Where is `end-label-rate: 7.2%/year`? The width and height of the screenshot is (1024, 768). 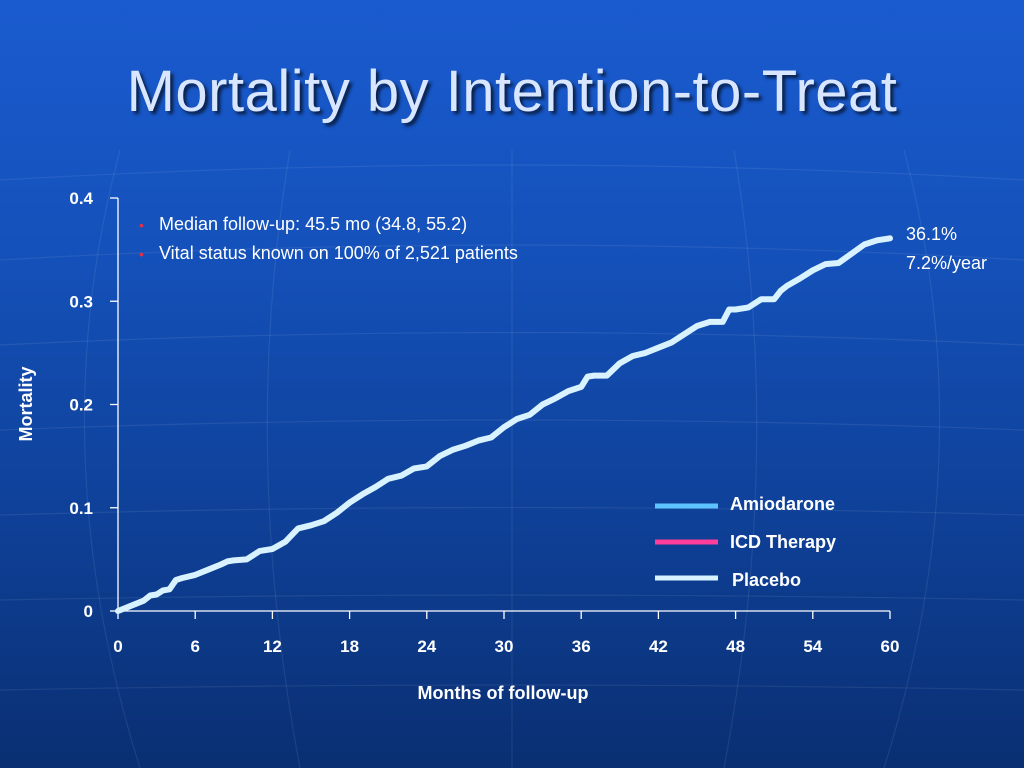 end-label-rate: 7.2%/year is located at coordinates (946, 263).